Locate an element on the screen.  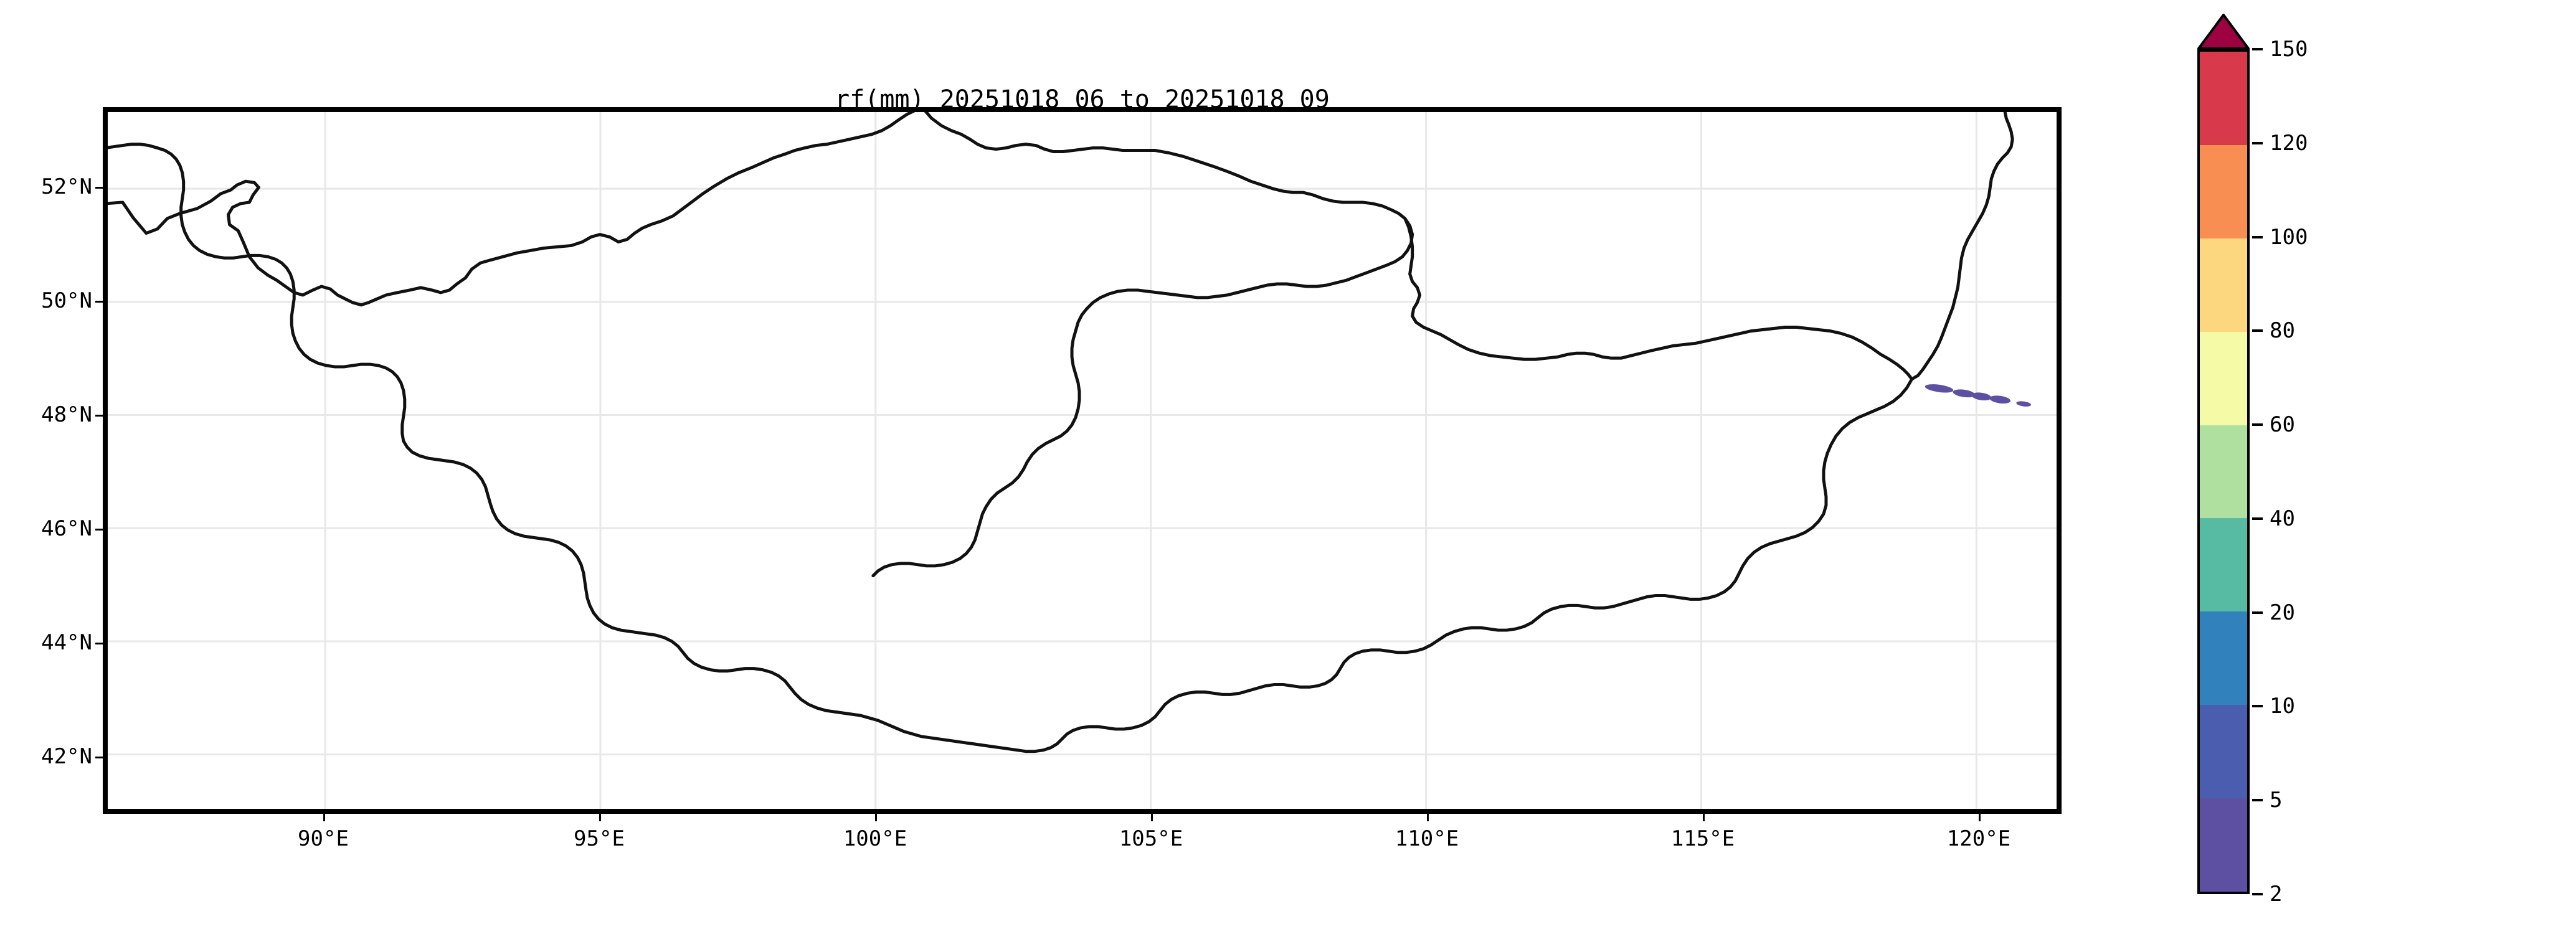
xtick-mark-115e is located at coordinates (1704, 817).